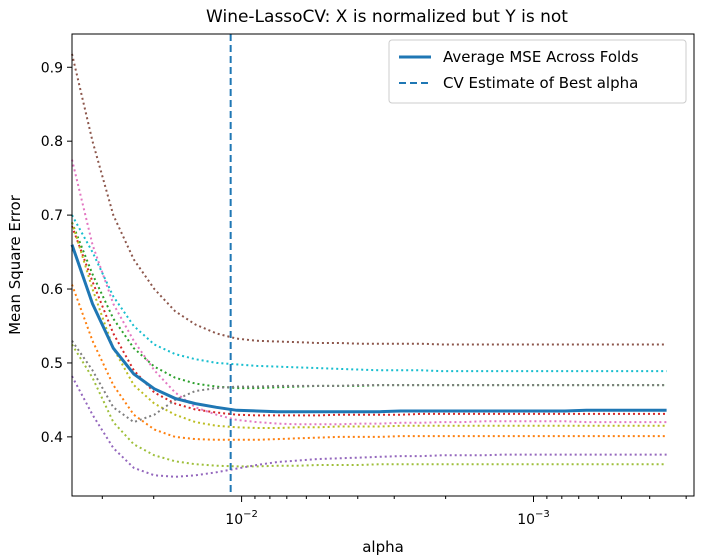  Describe the element at coordinates (52, 68) in the screenshot. I see `y-tick-label: 0.9` at that location.